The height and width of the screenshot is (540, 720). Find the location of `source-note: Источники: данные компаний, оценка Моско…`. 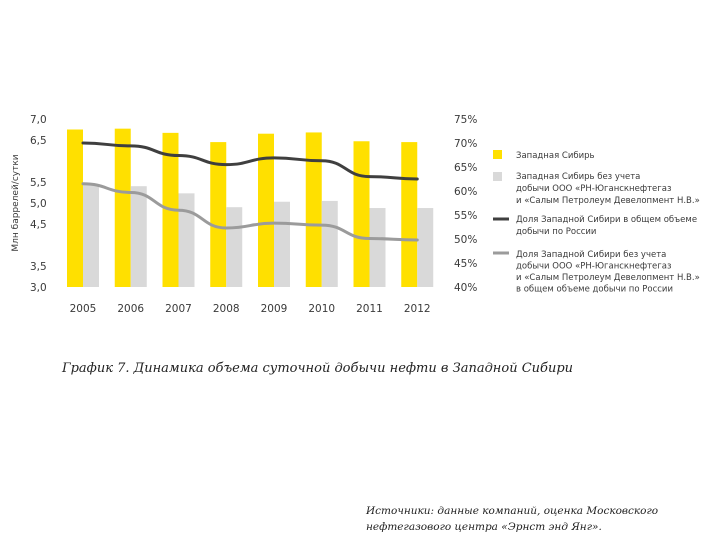

source-note: Источники: данные компаний, оценка Моско… is located at coordinates (512, 519).